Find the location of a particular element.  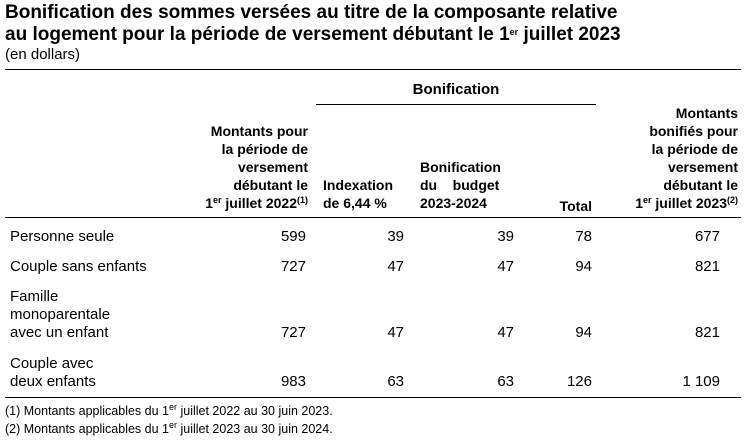

cell-total: 126 is located at coordinates (579, 381).